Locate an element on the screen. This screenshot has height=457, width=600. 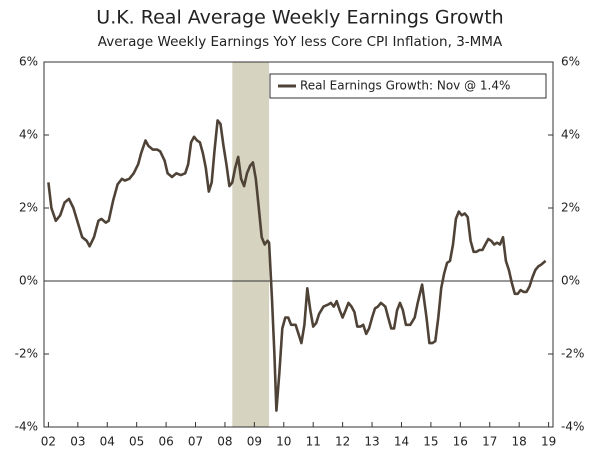
x-tick-label: 10 is located at coordinates (283, 442).